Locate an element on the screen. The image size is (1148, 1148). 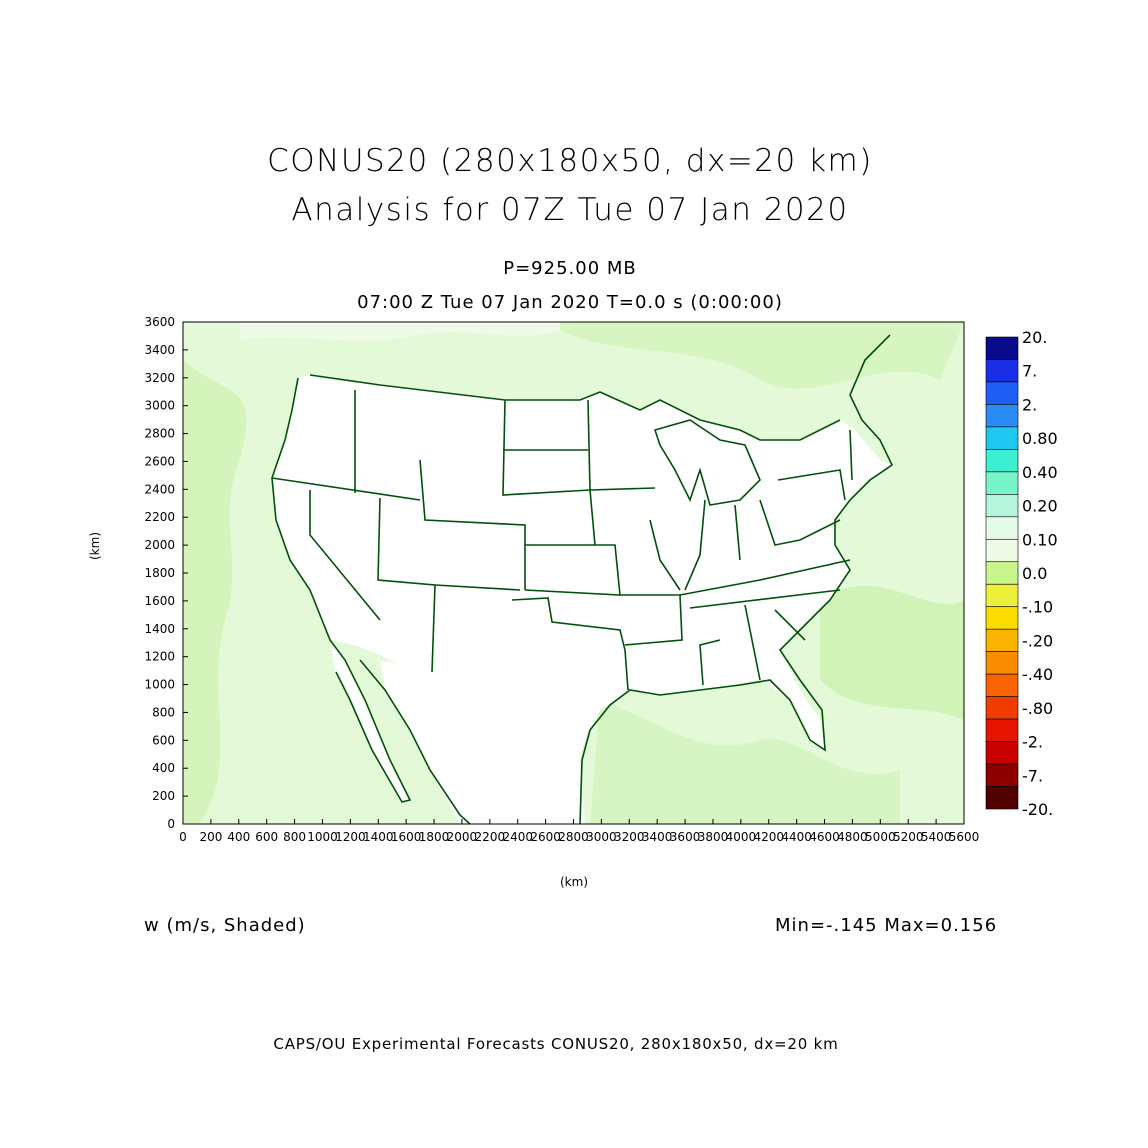
x-tick-label: 2400 is located at coordinates (517, 837).